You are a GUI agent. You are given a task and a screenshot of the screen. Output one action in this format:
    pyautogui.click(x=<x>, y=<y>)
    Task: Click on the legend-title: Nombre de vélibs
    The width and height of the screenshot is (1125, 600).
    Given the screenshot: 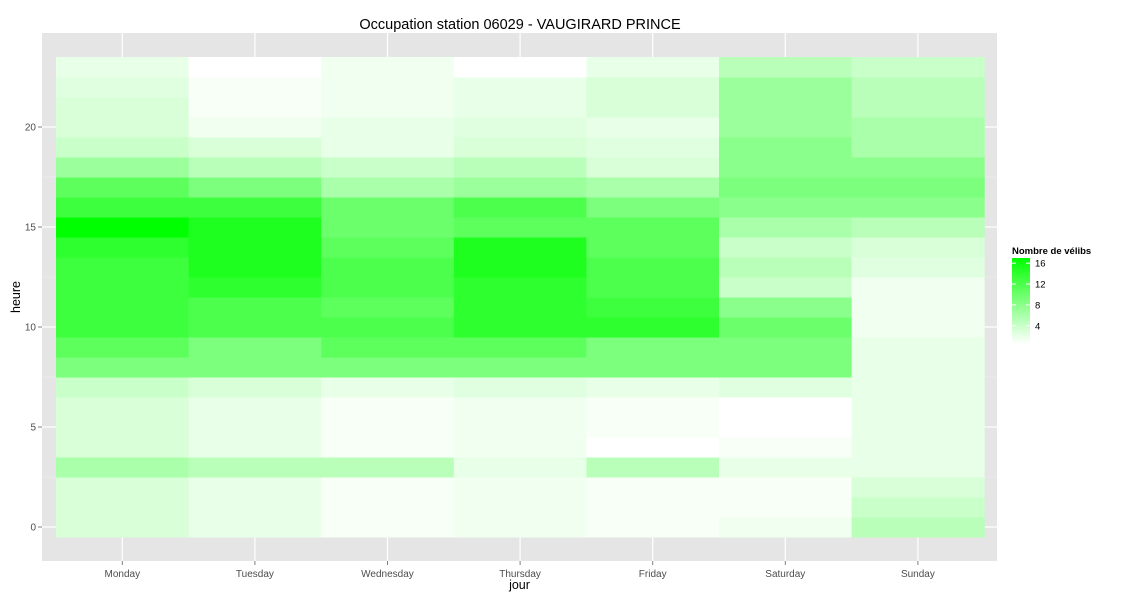 What is the action you would take?
    pyautogui.click(x=1051, y=251)
    